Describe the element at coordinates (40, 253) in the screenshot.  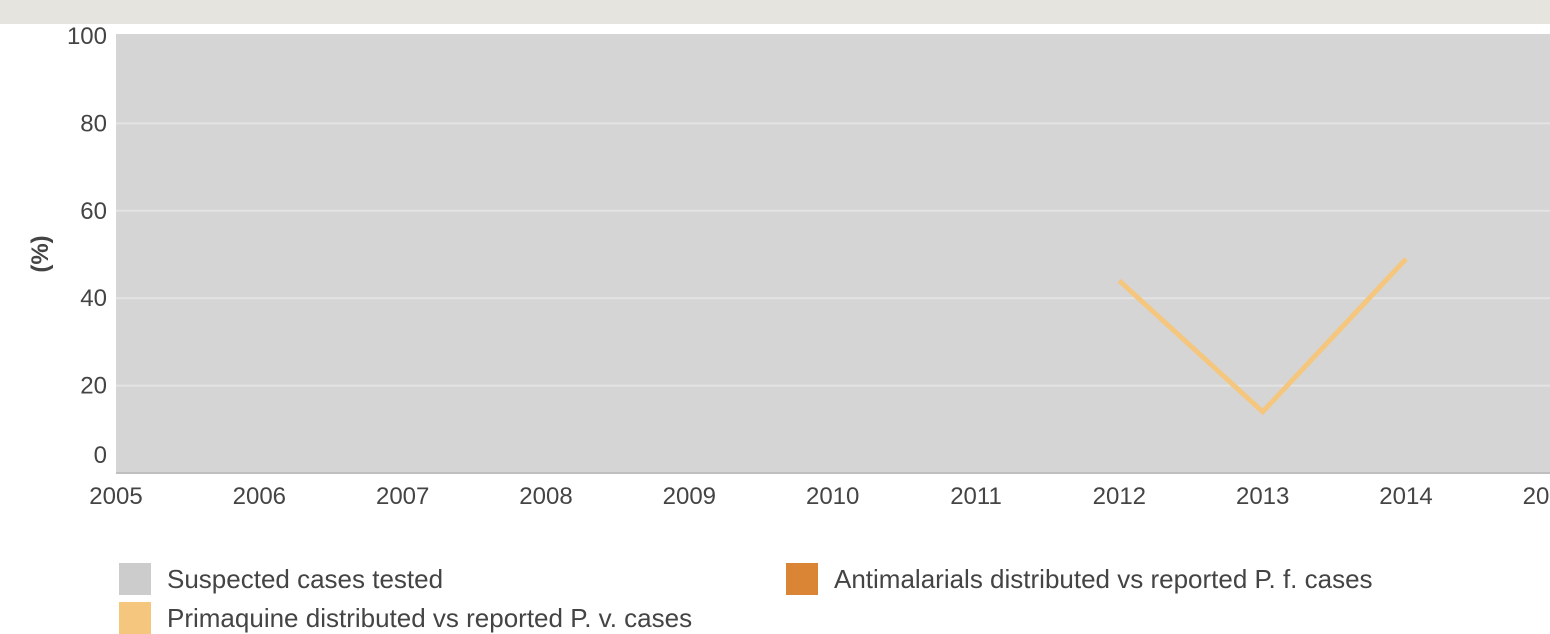
I see `y-axis-title: (%)` at that location.